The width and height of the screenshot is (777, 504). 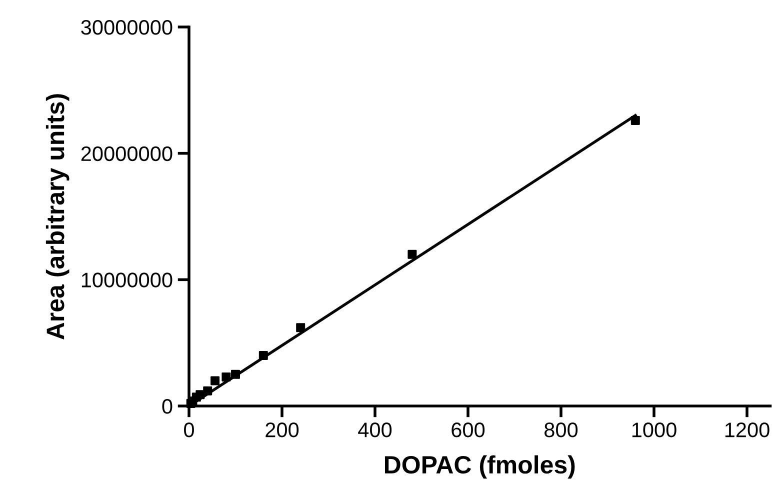 What do you see at coordinates (561, 430) in the screenshot?
I see `x-tick-label: 800` at bounding box center [561, 430].